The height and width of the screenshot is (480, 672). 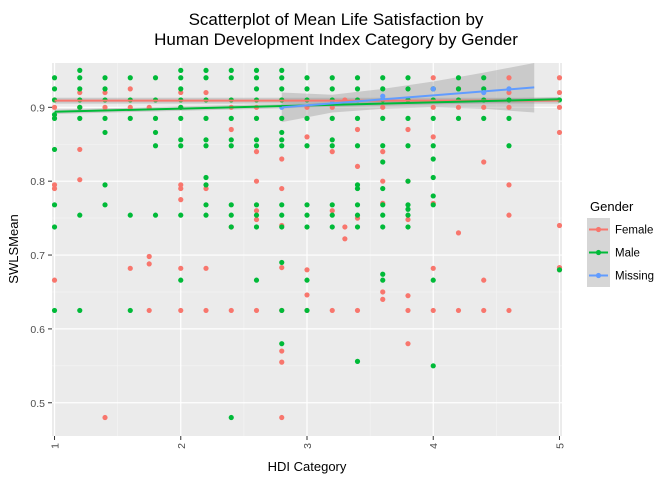 I want to click on legend-keys: Female Male Missing, so click(x=620, y=252).